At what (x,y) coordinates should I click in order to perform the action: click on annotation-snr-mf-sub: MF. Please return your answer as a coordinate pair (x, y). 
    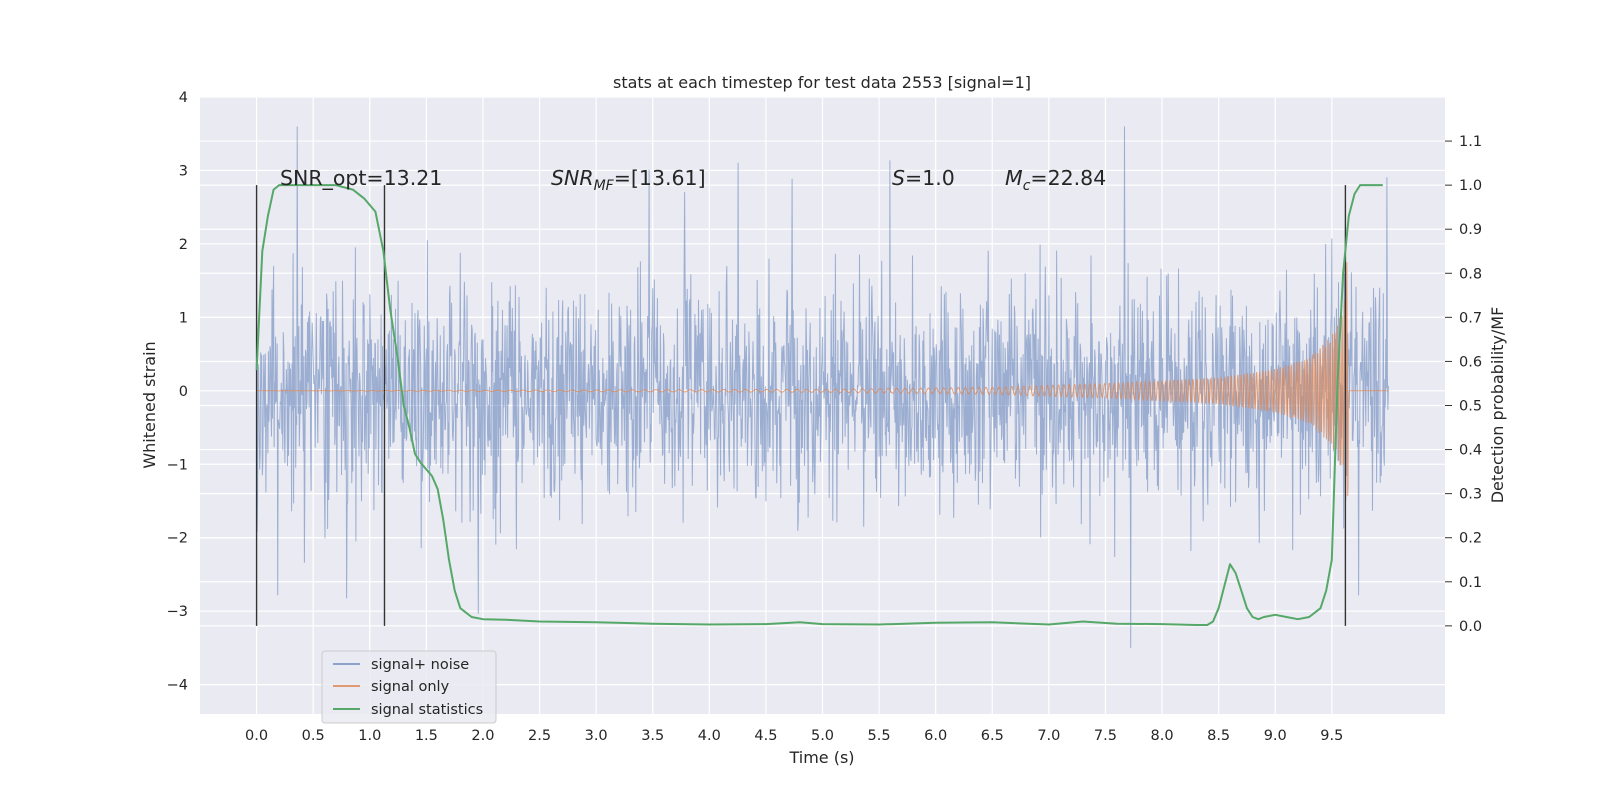
    Looking at the image, I should click on (604, 186).